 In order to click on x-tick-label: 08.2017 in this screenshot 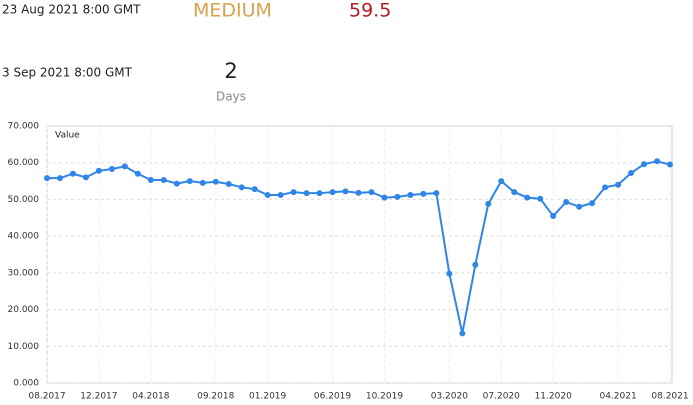, I will do `click(46, 397)`.